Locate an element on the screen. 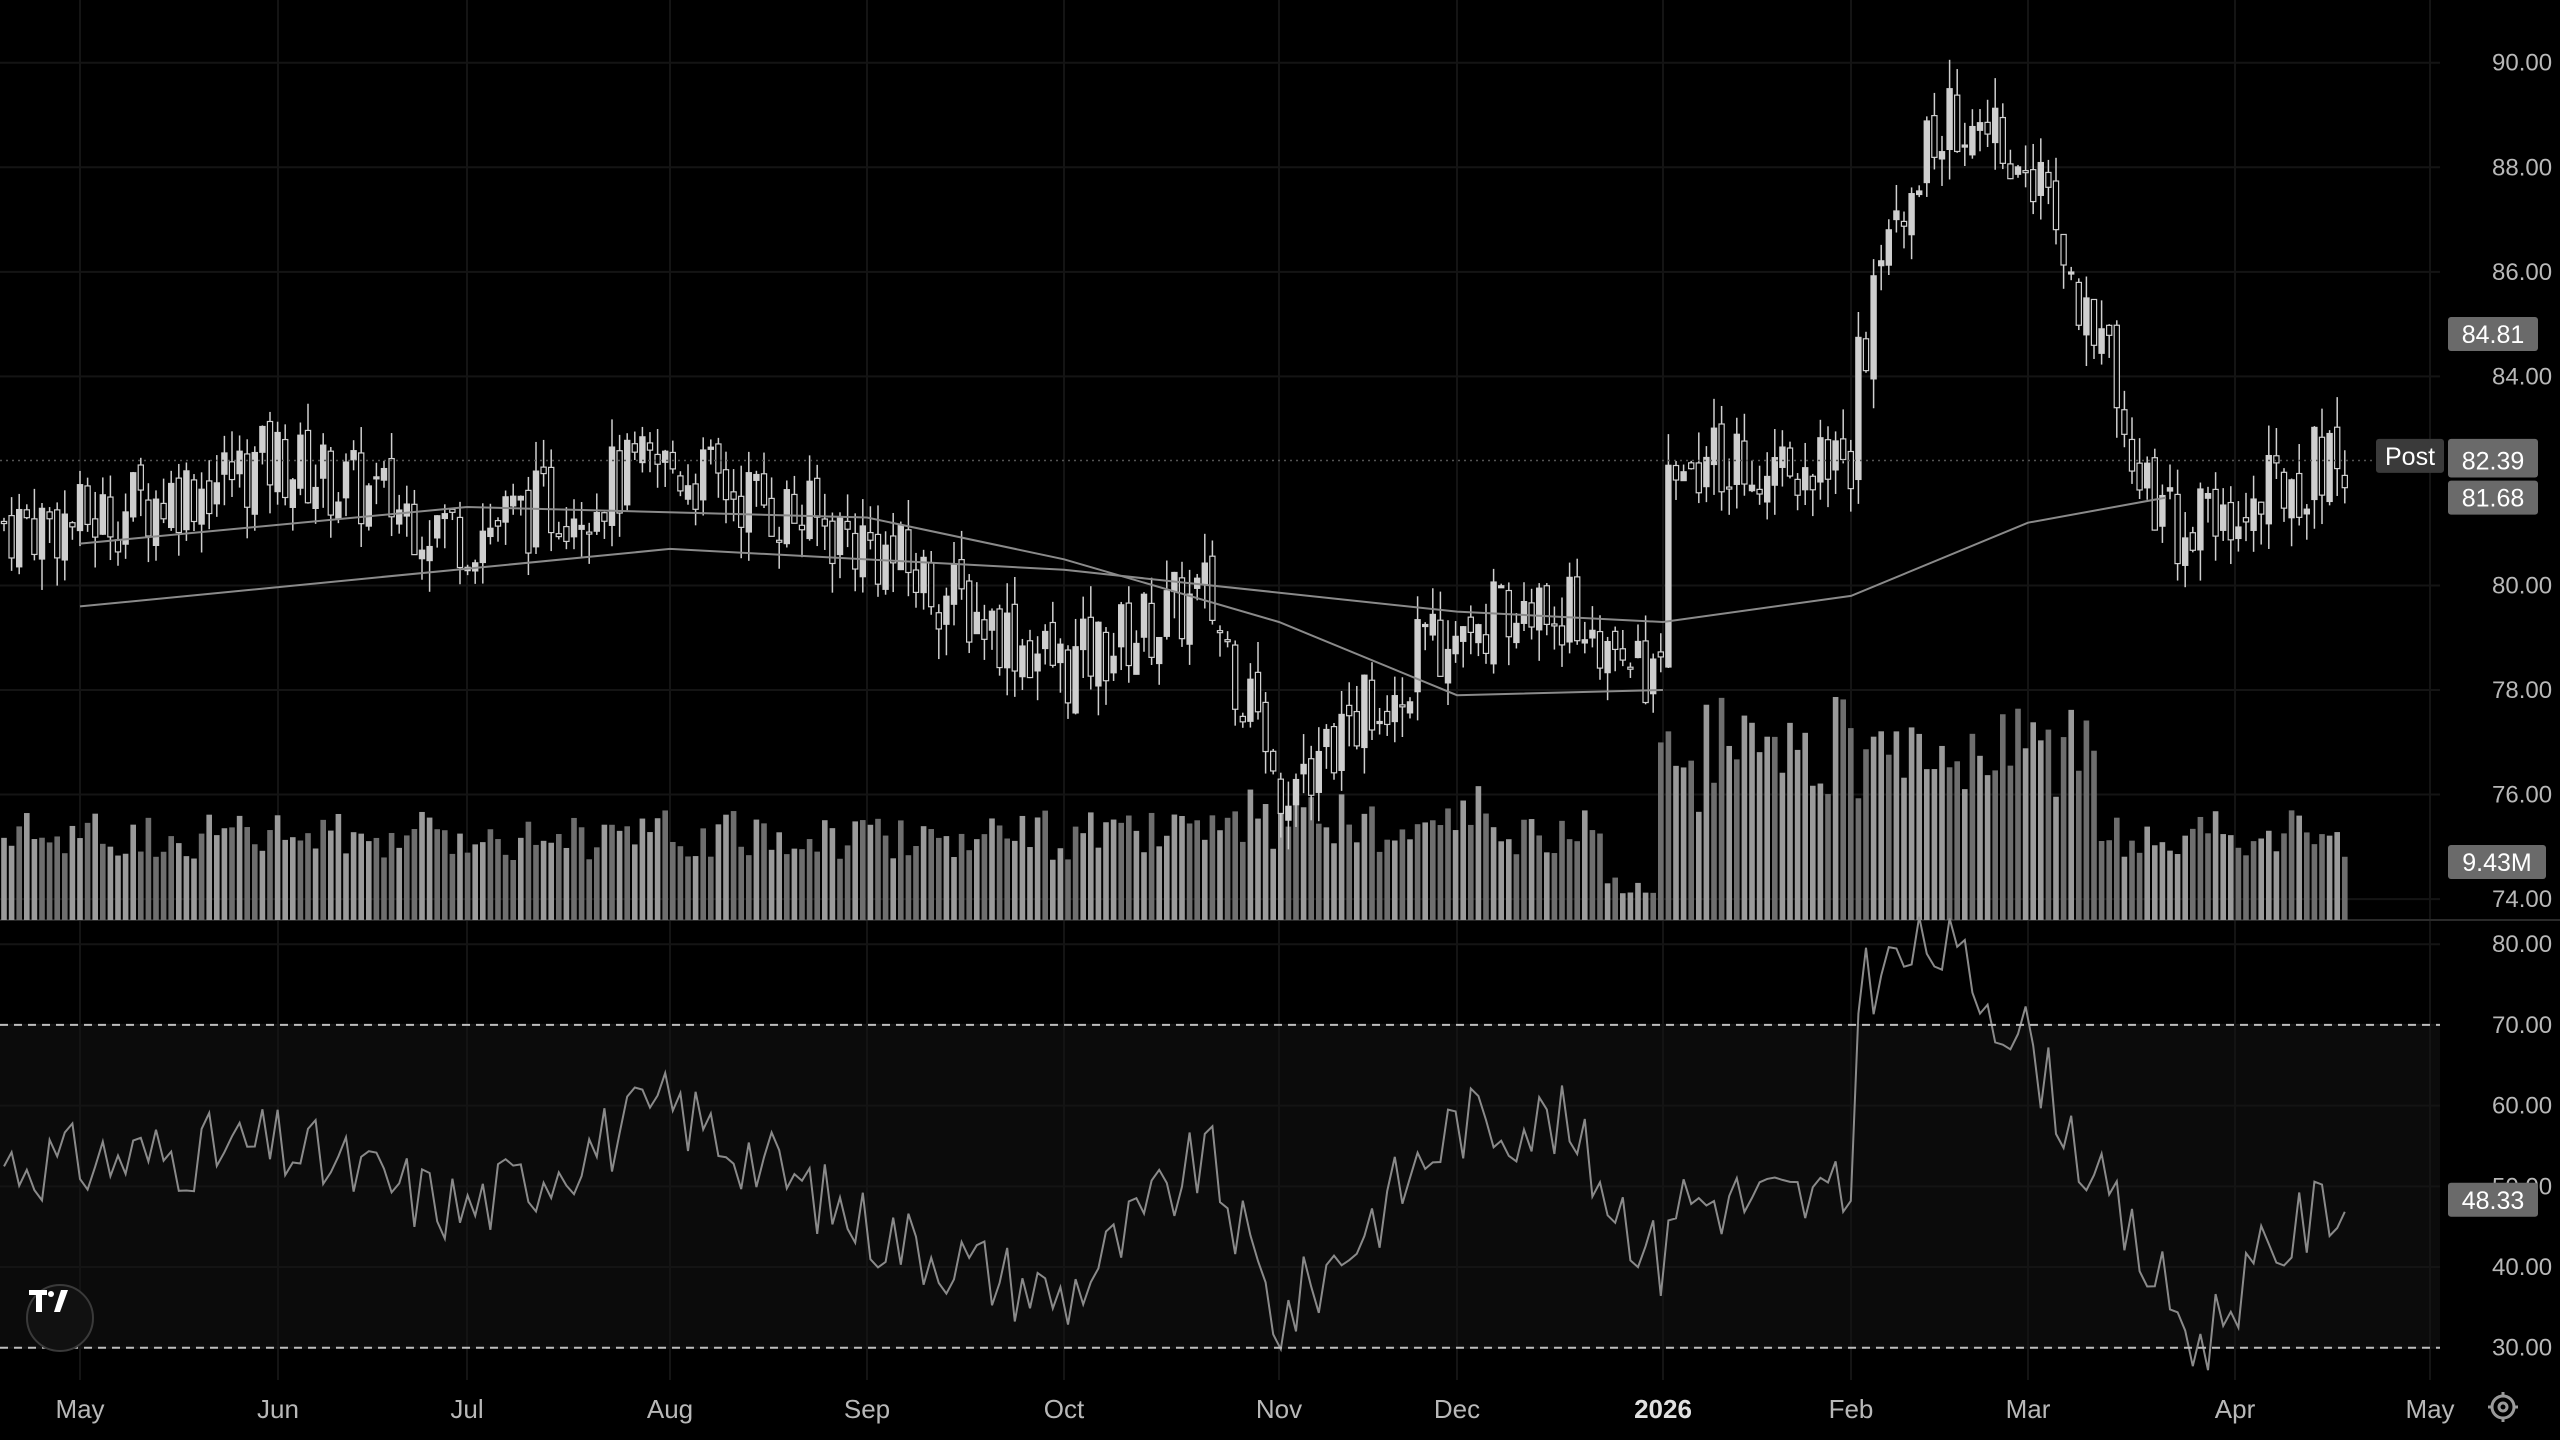  gear-icon is located at coordinates (2503, 1407).